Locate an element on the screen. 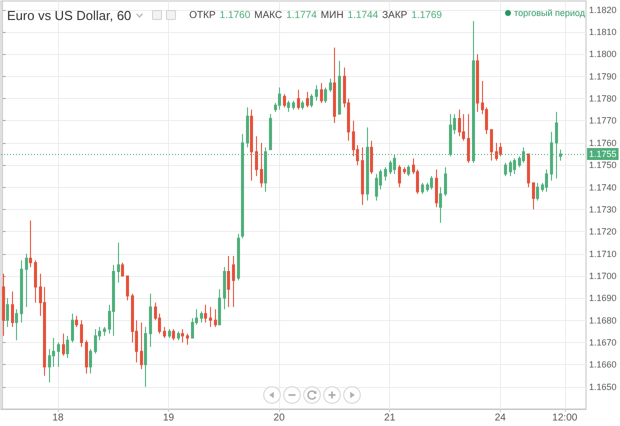  x-tick-label: 19 is located at coordinates (168, 418).